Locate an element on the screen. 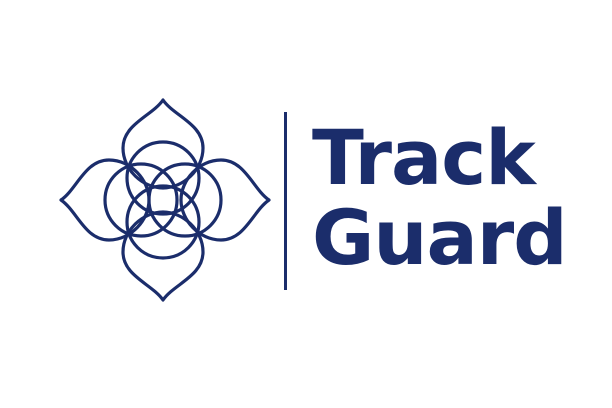 Image resolution: width=612 pixels, height=408 pixels. inner-circle-bottom is located at coordinates (163, 222).